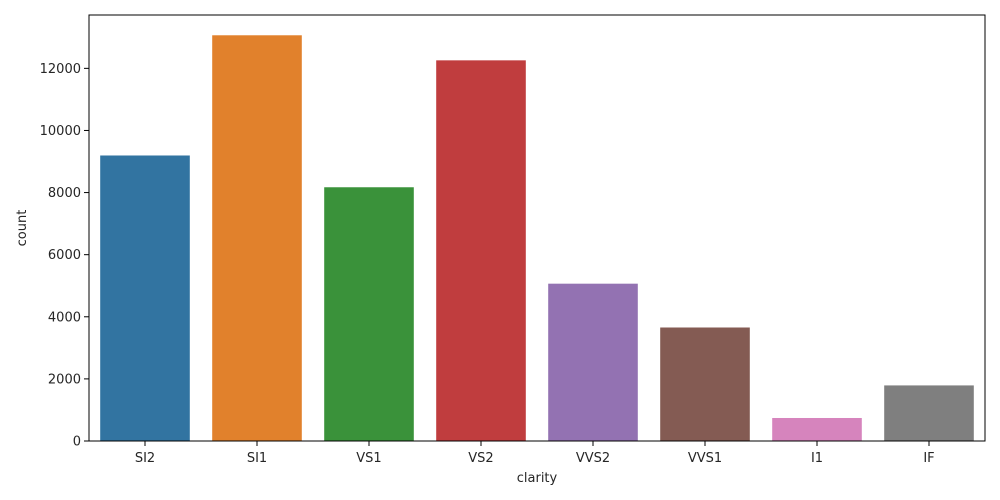  I want to click on x-tick-label: VS2, so click(480, 458).